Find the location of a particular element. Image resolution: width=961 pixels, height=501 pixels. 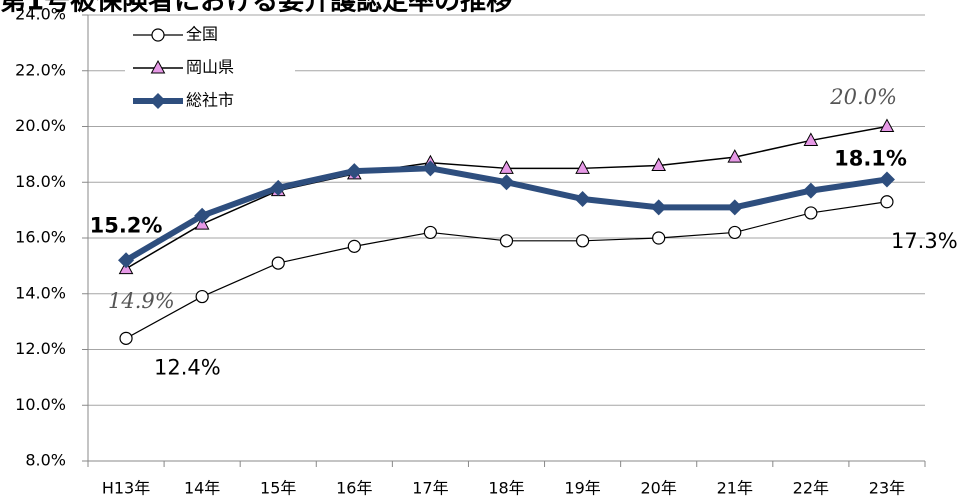

x-tick-label: 17年 is located at coordinates (430, 488).